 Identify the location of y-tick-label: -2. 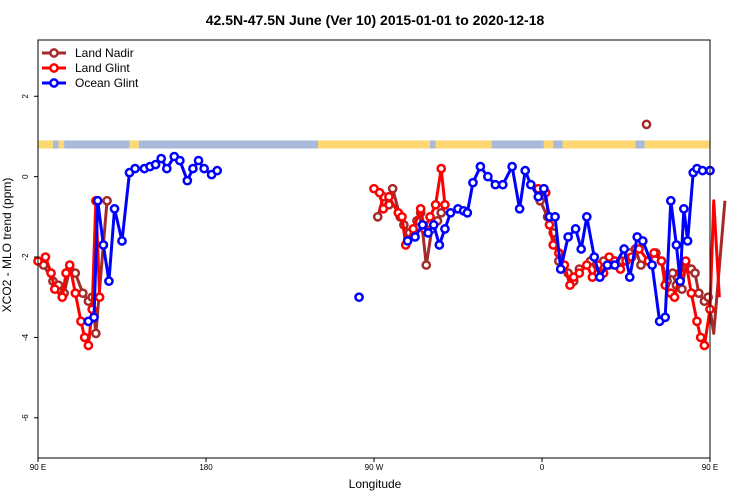
(25, 257).